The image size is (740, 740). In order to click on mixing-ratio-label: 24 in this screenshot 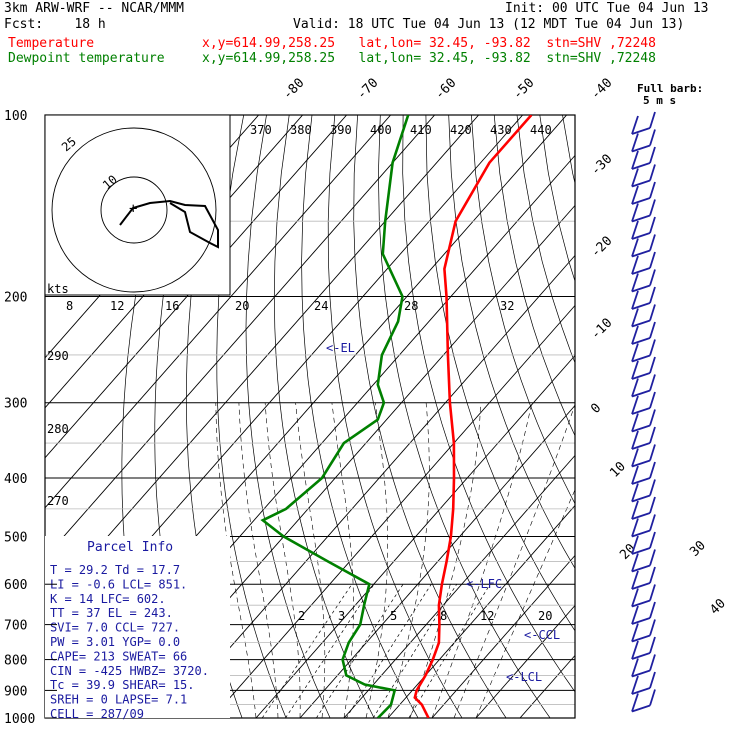, I will do `click(321, 306)`.